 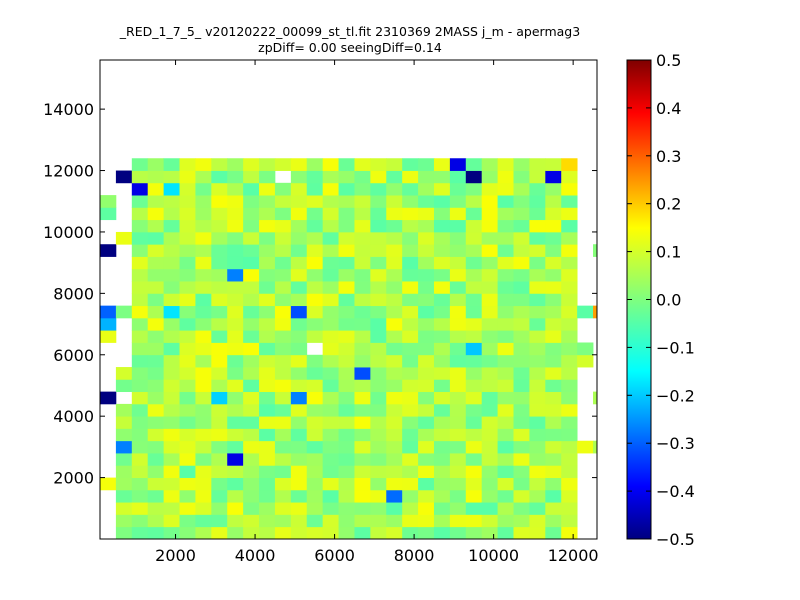 What do you see at coordinates (573, 555) in the screenshot?
I see `x-tick-label: 12000` at bounding box center [573, 555].